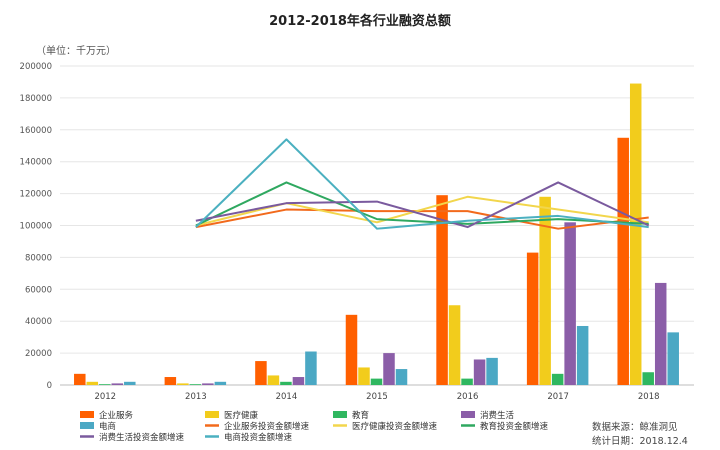 The width and height of the screenshot is (720, 450). What do you see at coordinates (640, 441) in the screenshot?
I see `date-line: 统计日期：2018.12.4` at bounding box center [640, 441].